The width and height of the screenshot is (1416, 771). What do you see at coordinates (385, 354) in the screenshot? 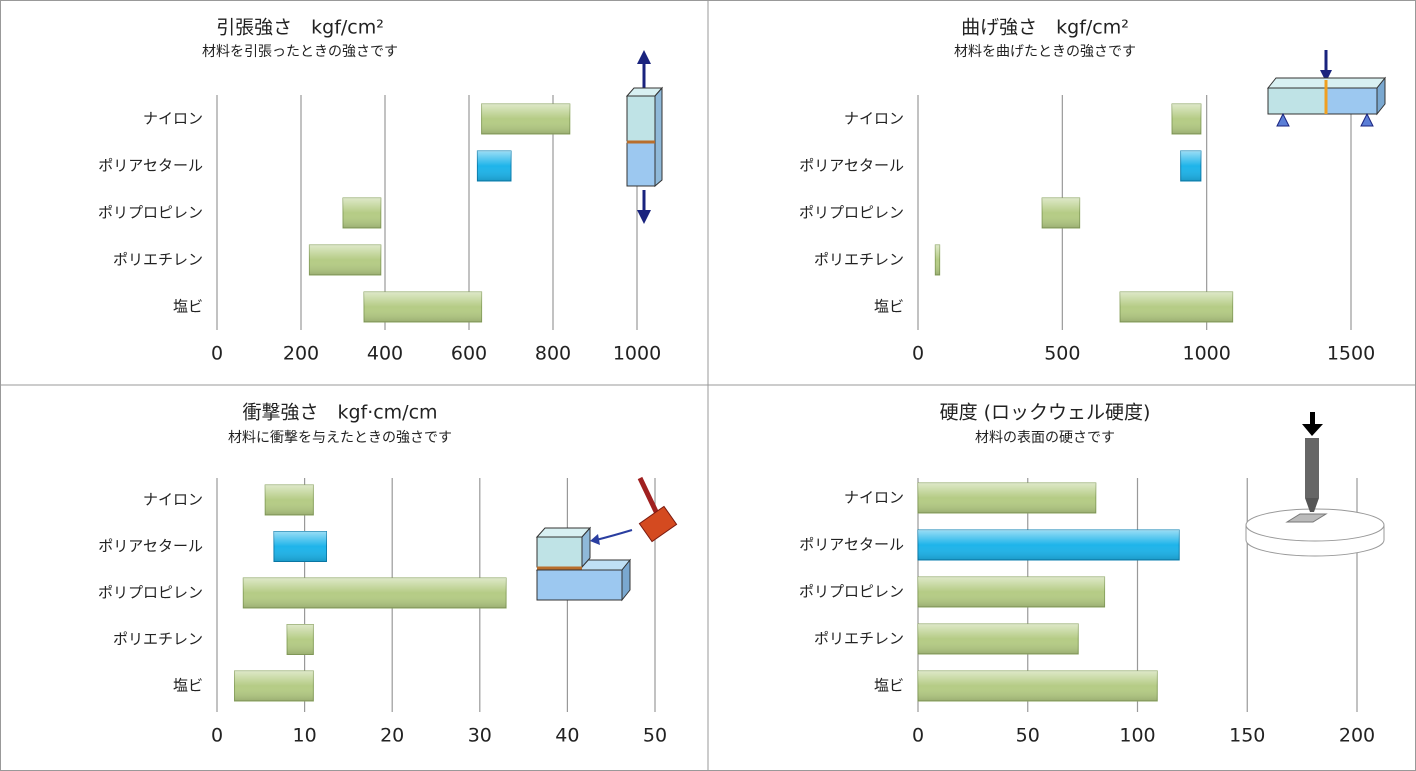
I see `x-tick-label: 400` at bounding box center [385, 354].